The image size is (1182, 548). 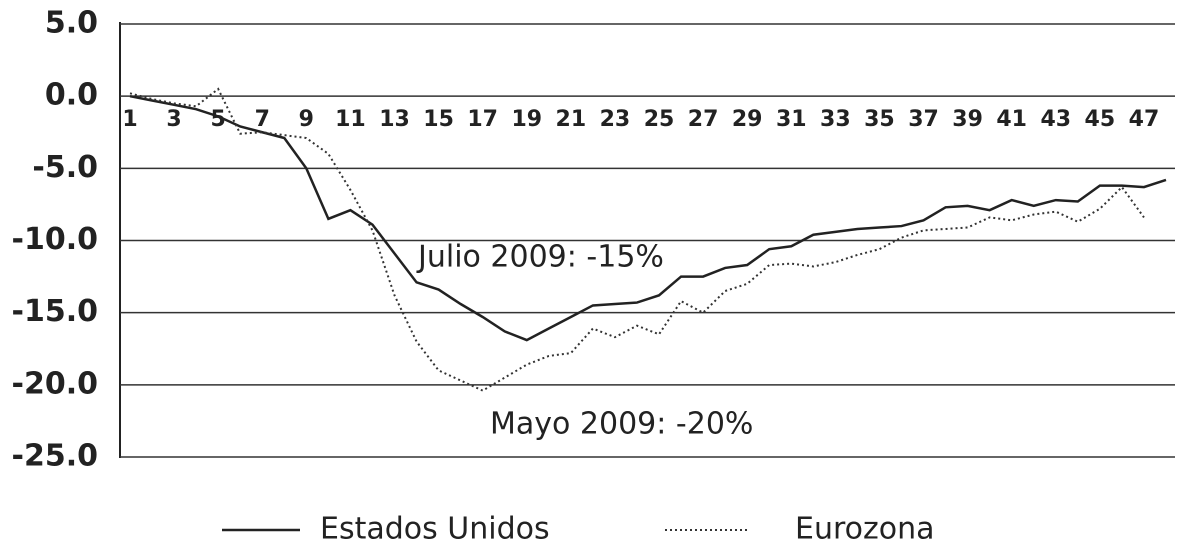 What do you see at coordinates (1011, 119) in the screenshot?
I see `x-tick-label: 41` at bounding box center [1011, 119].